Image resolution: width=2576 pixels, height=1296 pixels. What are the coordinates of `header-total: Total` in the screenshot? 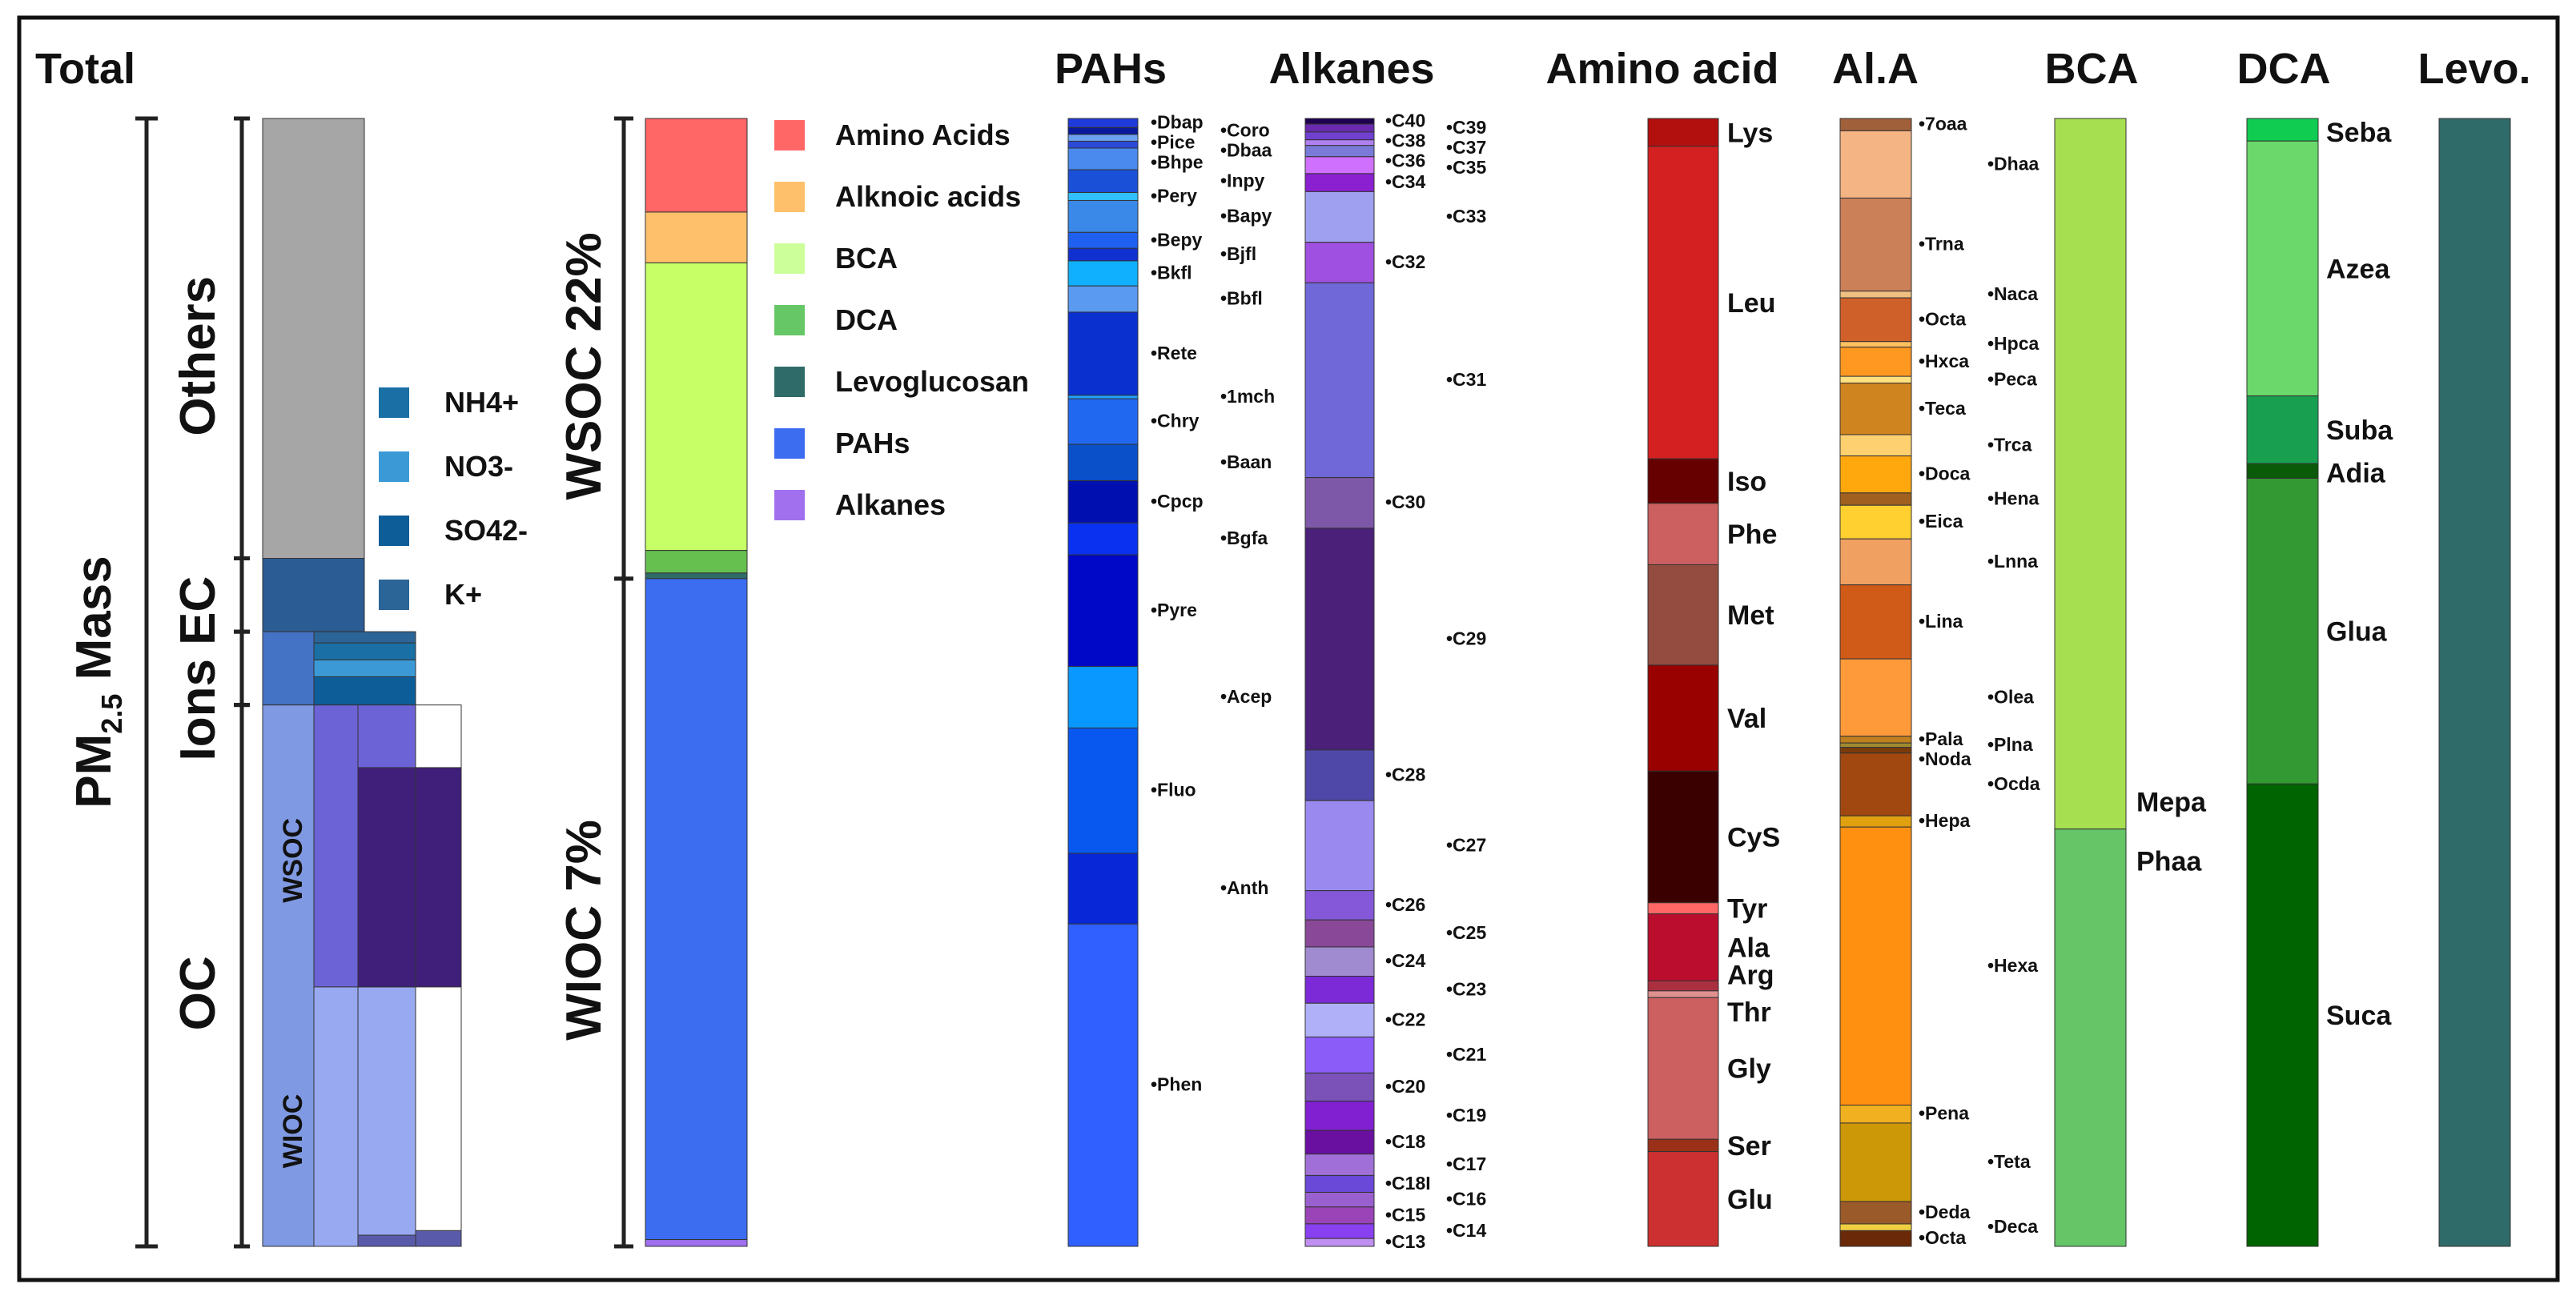 It's located at (85, 69).